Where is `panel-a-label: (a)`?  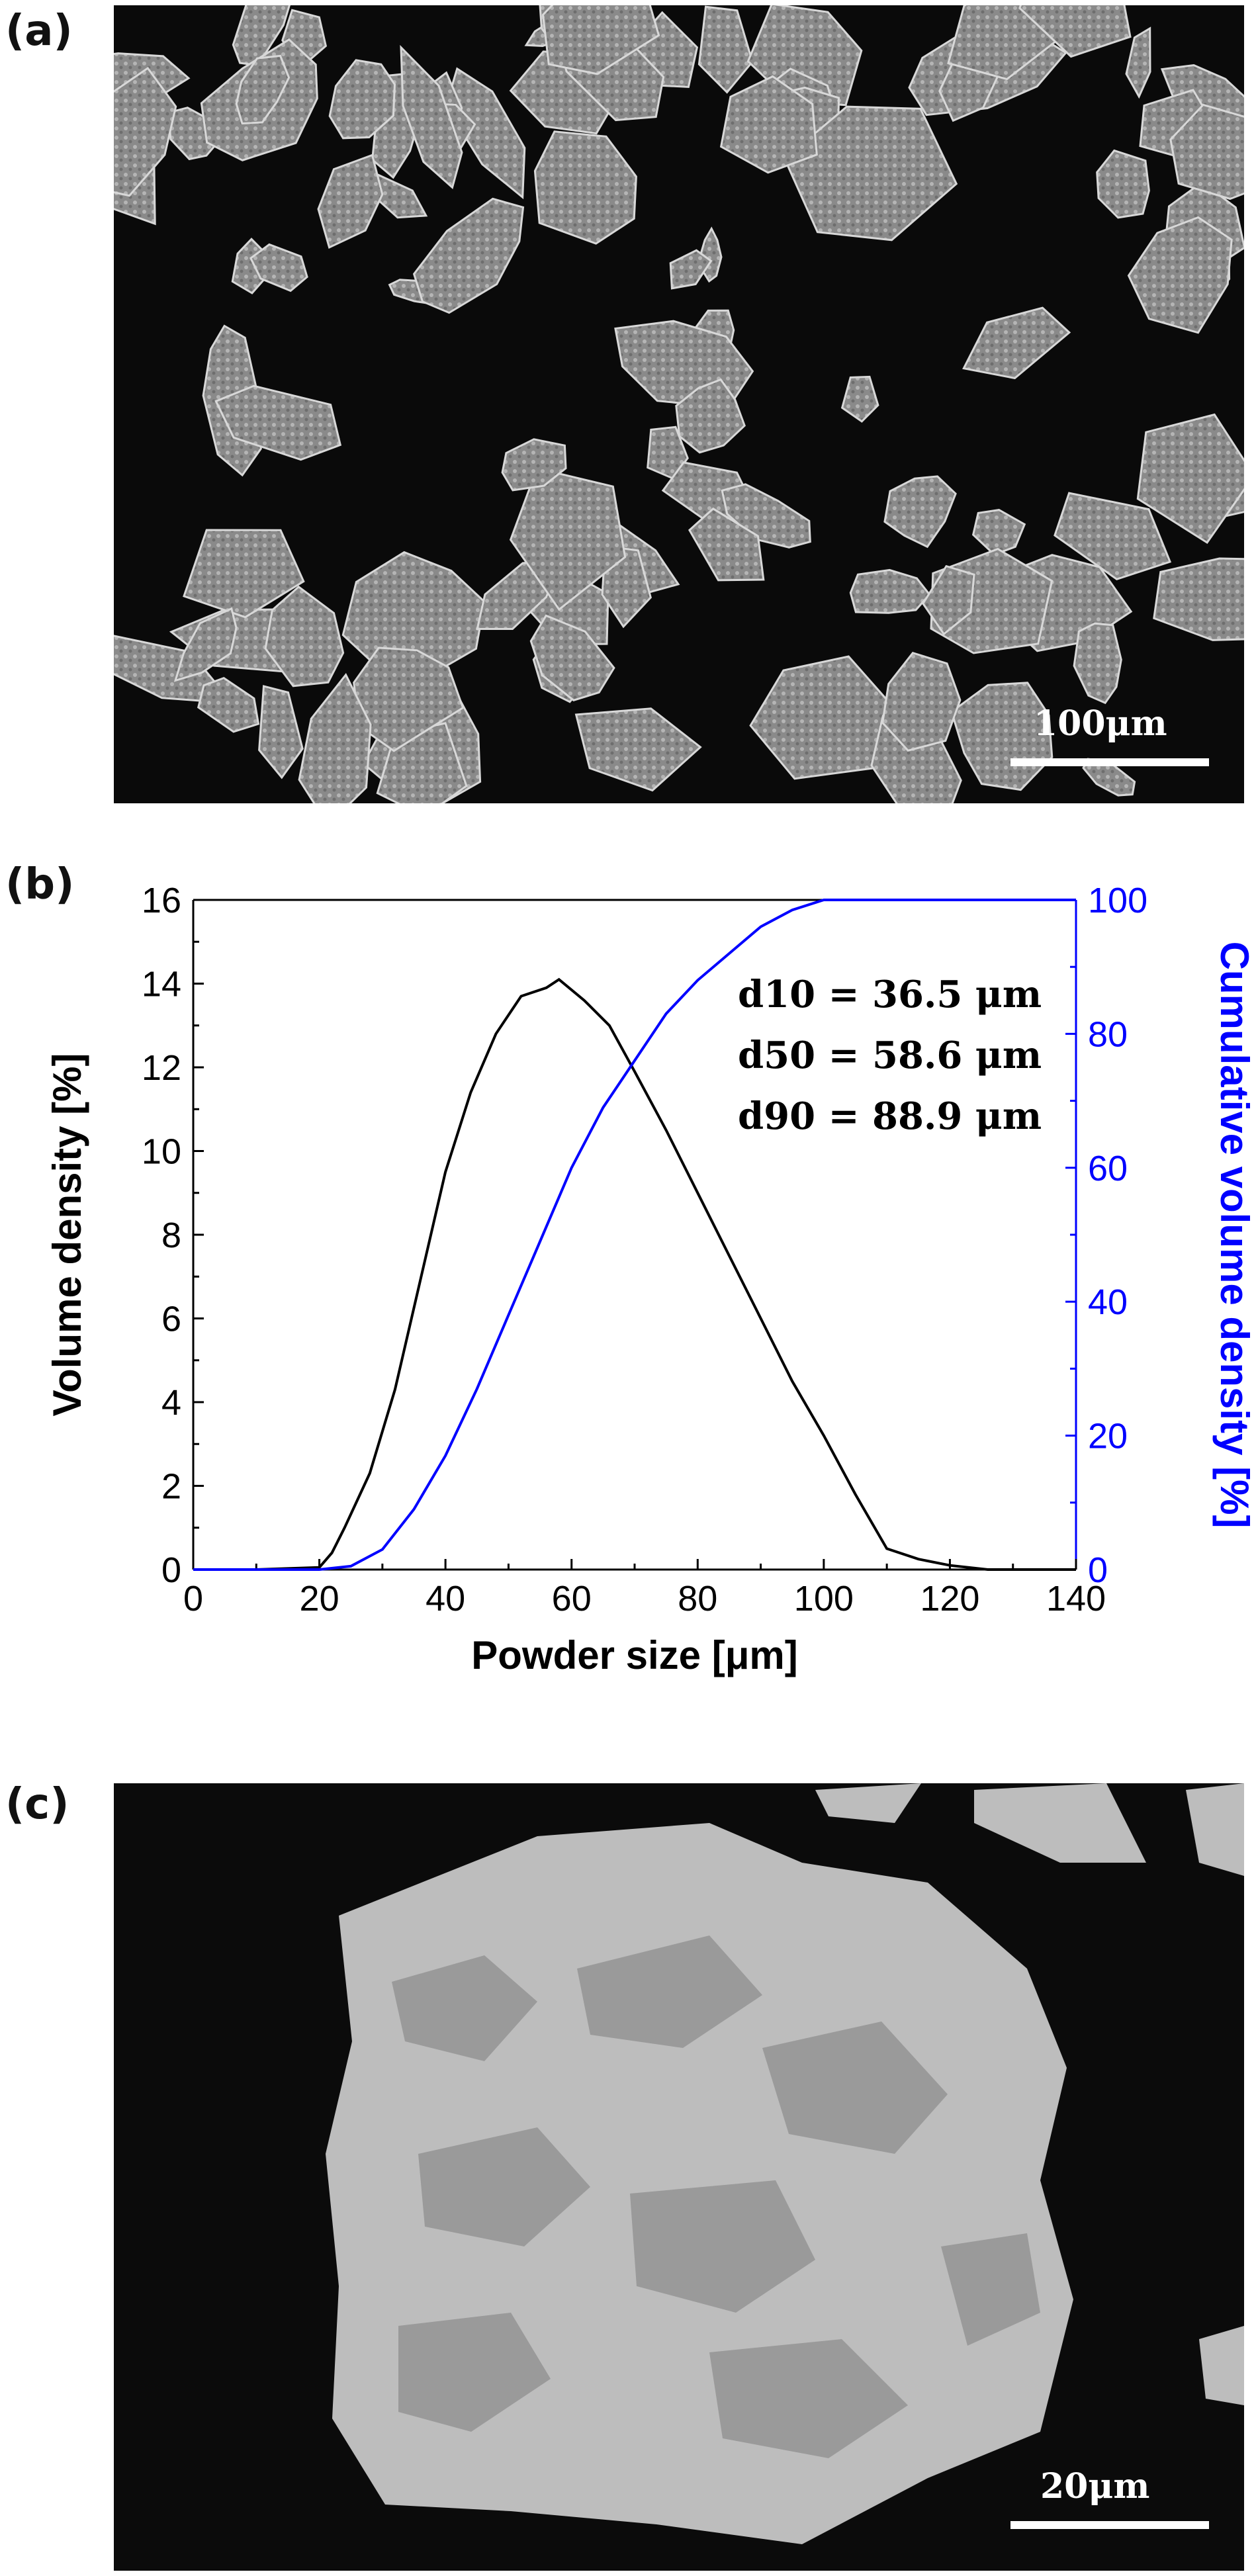 panel-a-label: (a) is located at coordinates (39, 31).